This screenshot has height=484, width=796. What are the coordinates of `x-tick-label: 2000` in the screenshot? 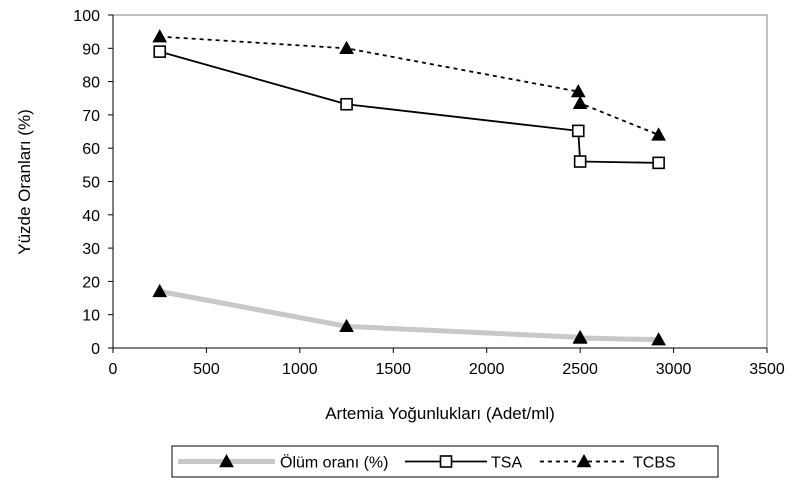 It's located at (487, 369).